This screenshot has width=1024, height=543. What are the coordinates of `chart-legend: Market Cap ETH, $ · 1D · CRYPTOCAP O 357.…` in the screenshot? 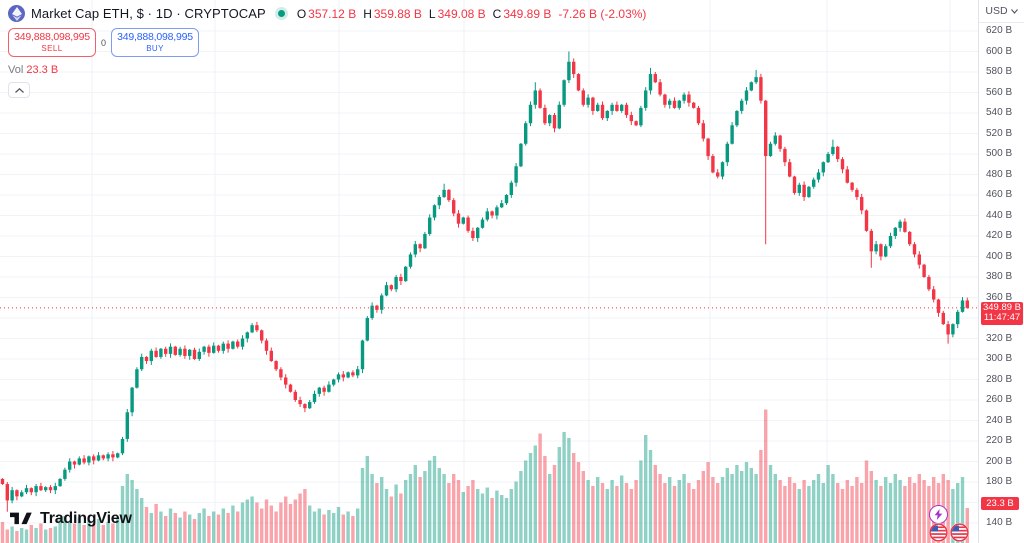 It's located at (327, 51).